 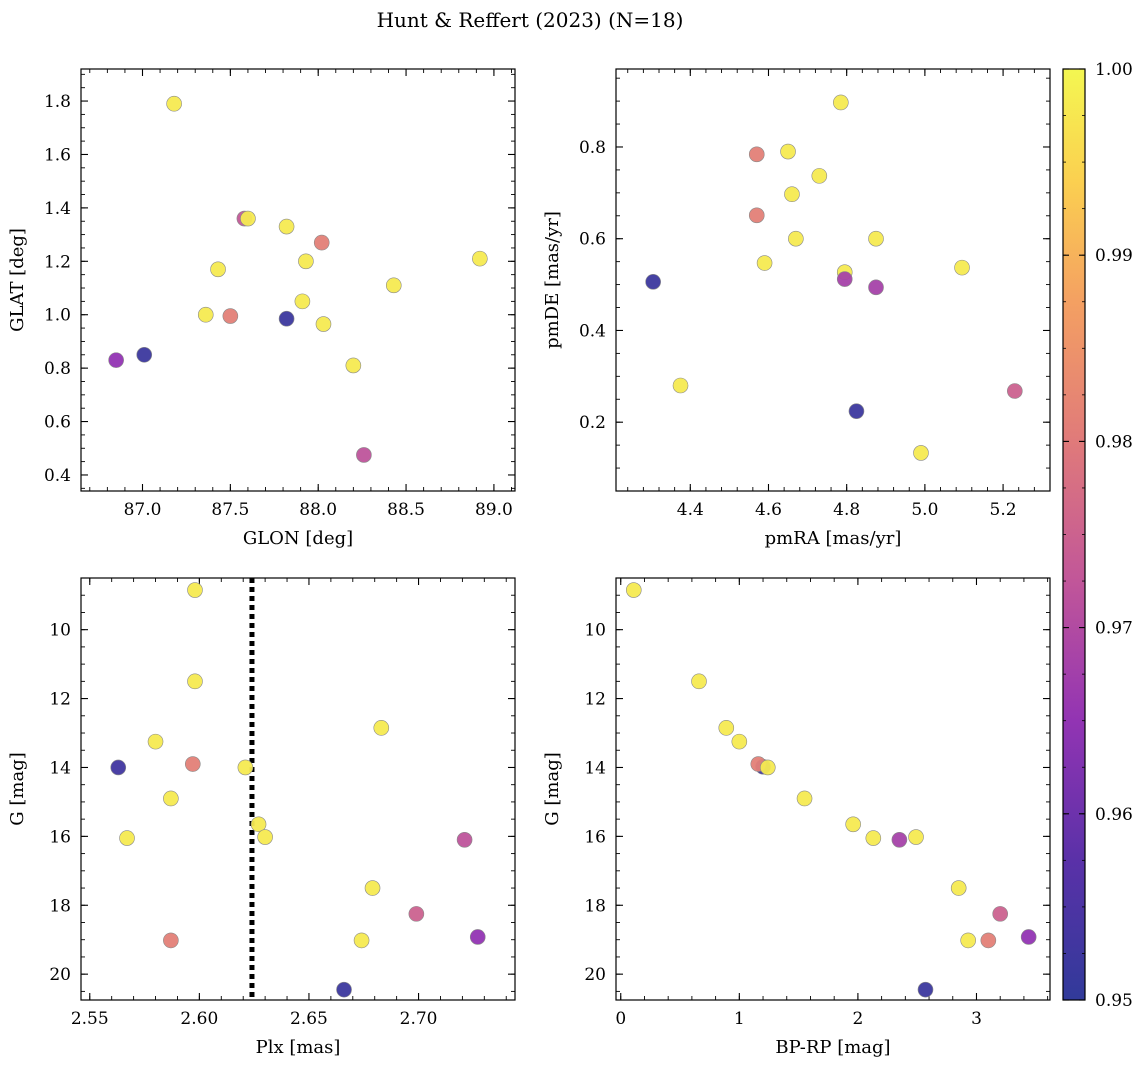 I want to click on x-tick-label: 89.0, so click(x=494, y=510).